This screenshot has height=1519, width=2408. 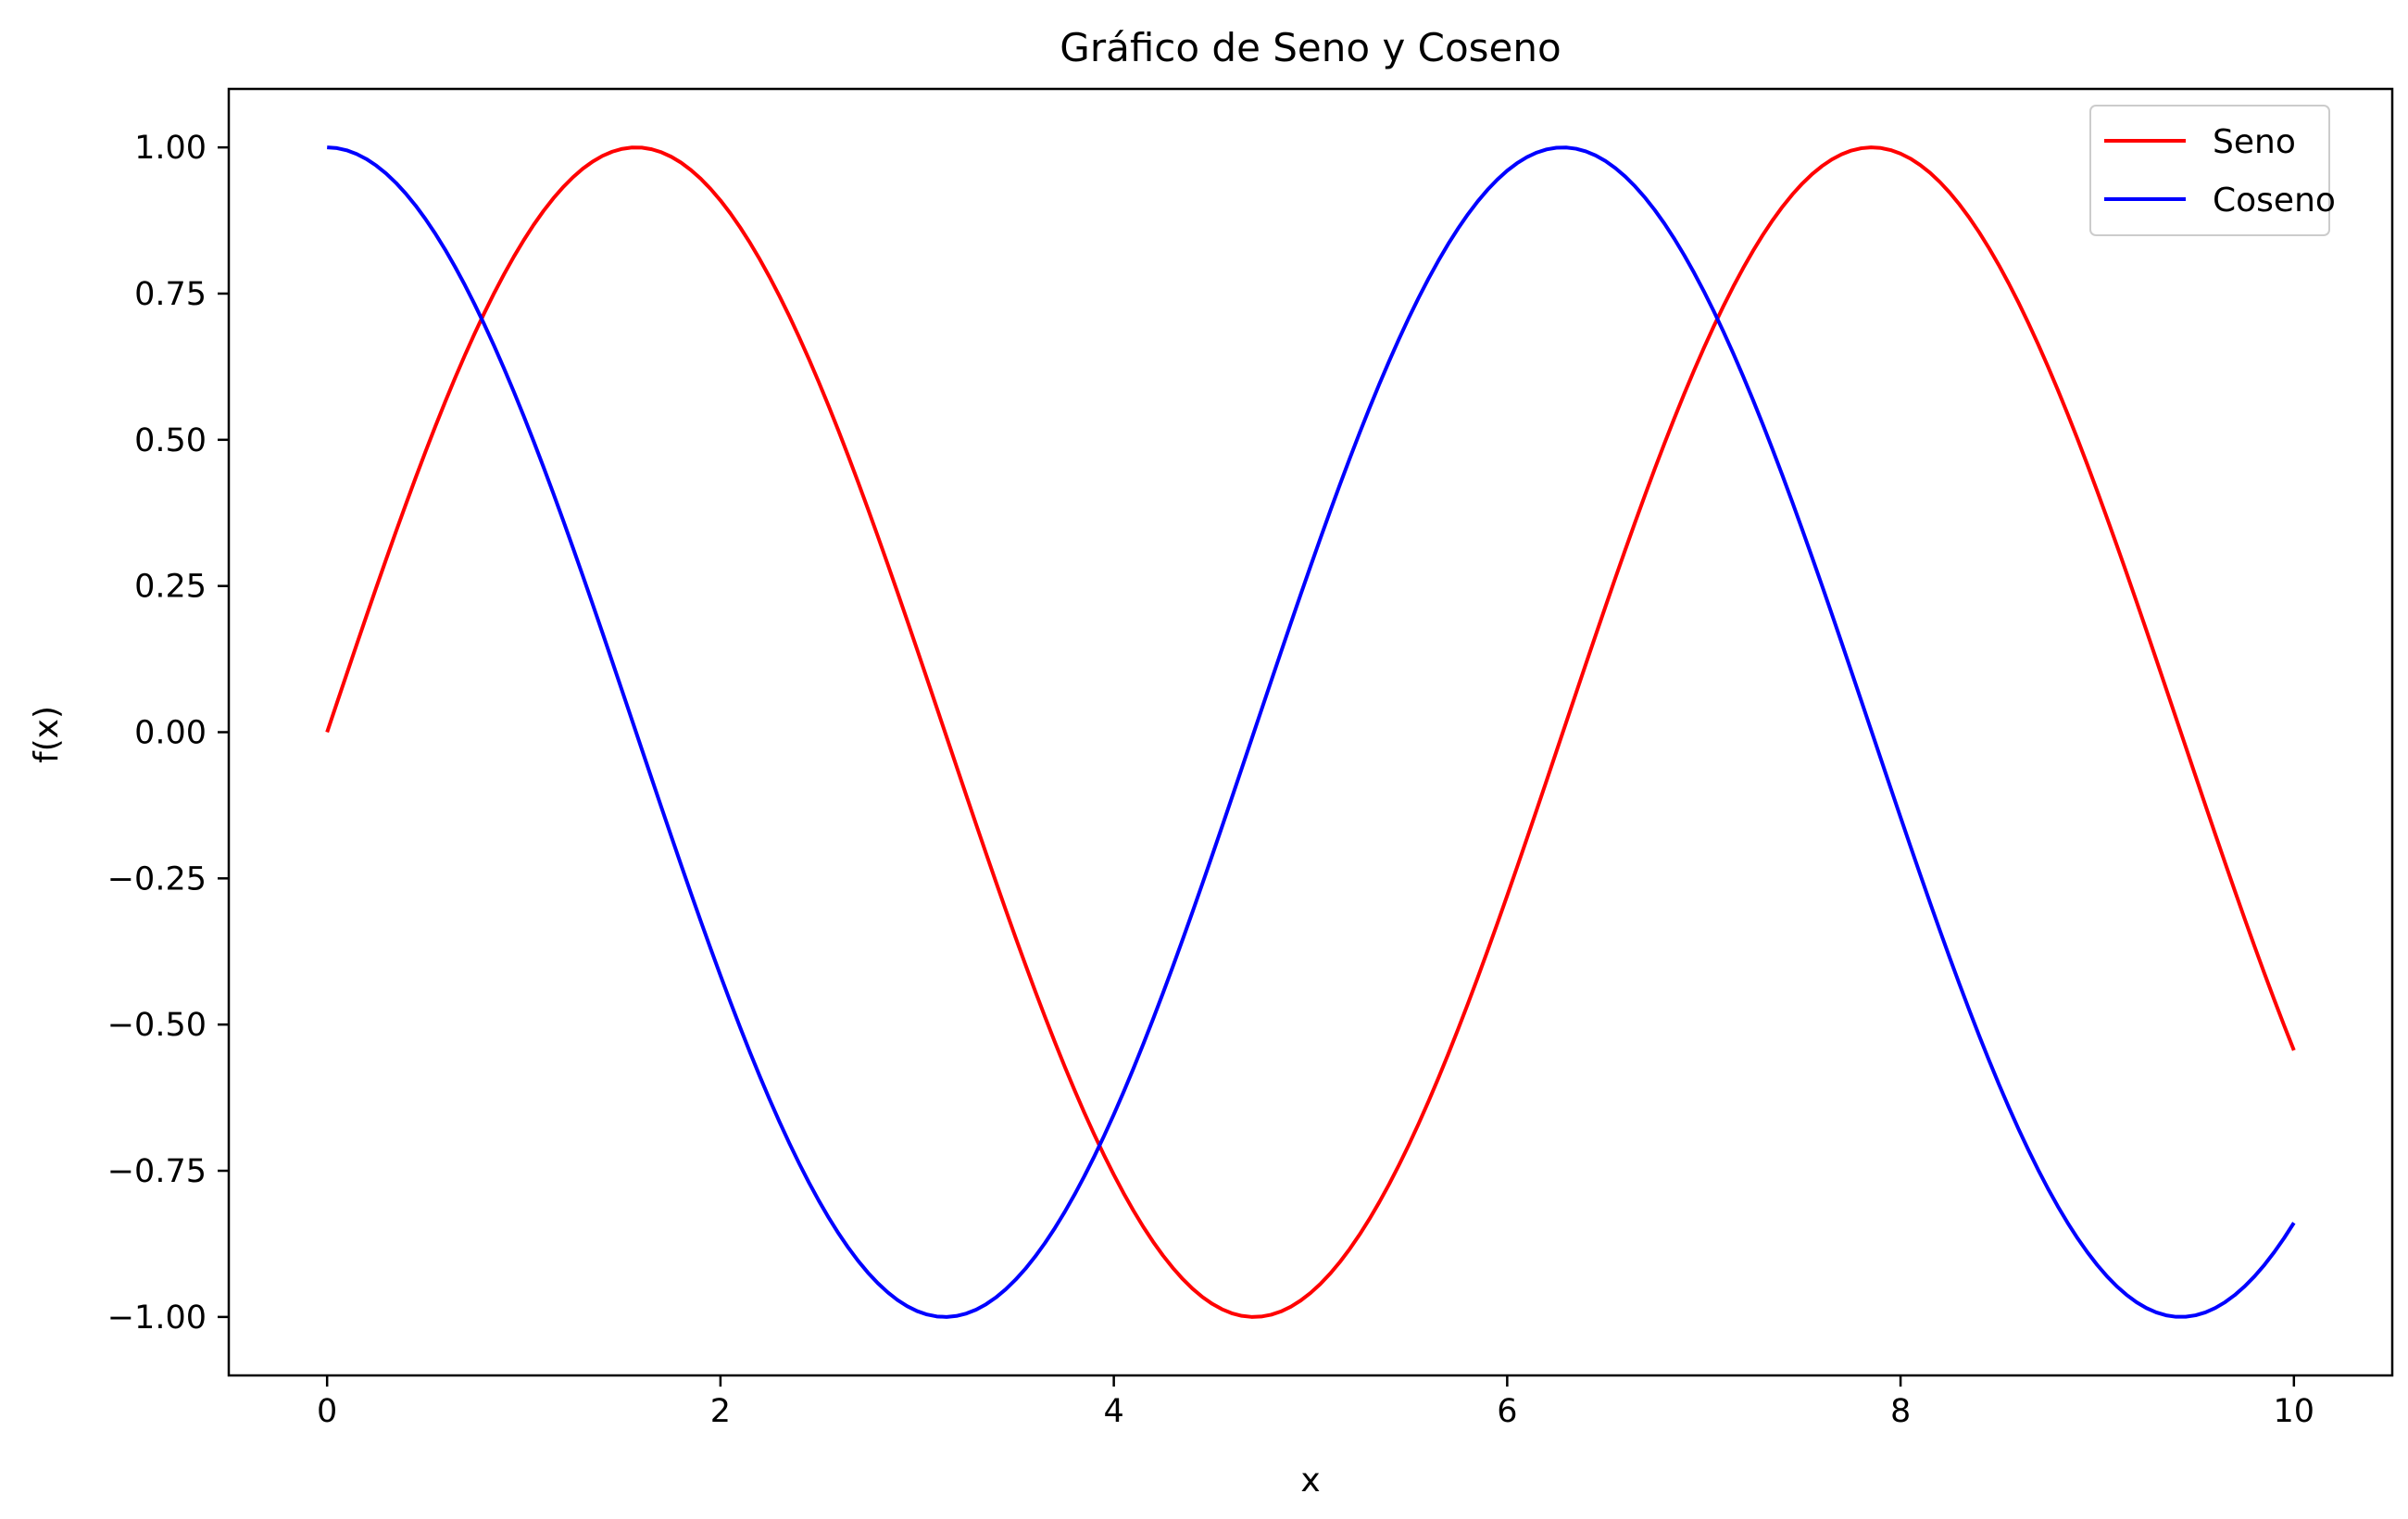 What do you see at coordinates (170, 734) in the screenshot?
I see `y-tick-label: 0.00` at bounding box center [170, 734].